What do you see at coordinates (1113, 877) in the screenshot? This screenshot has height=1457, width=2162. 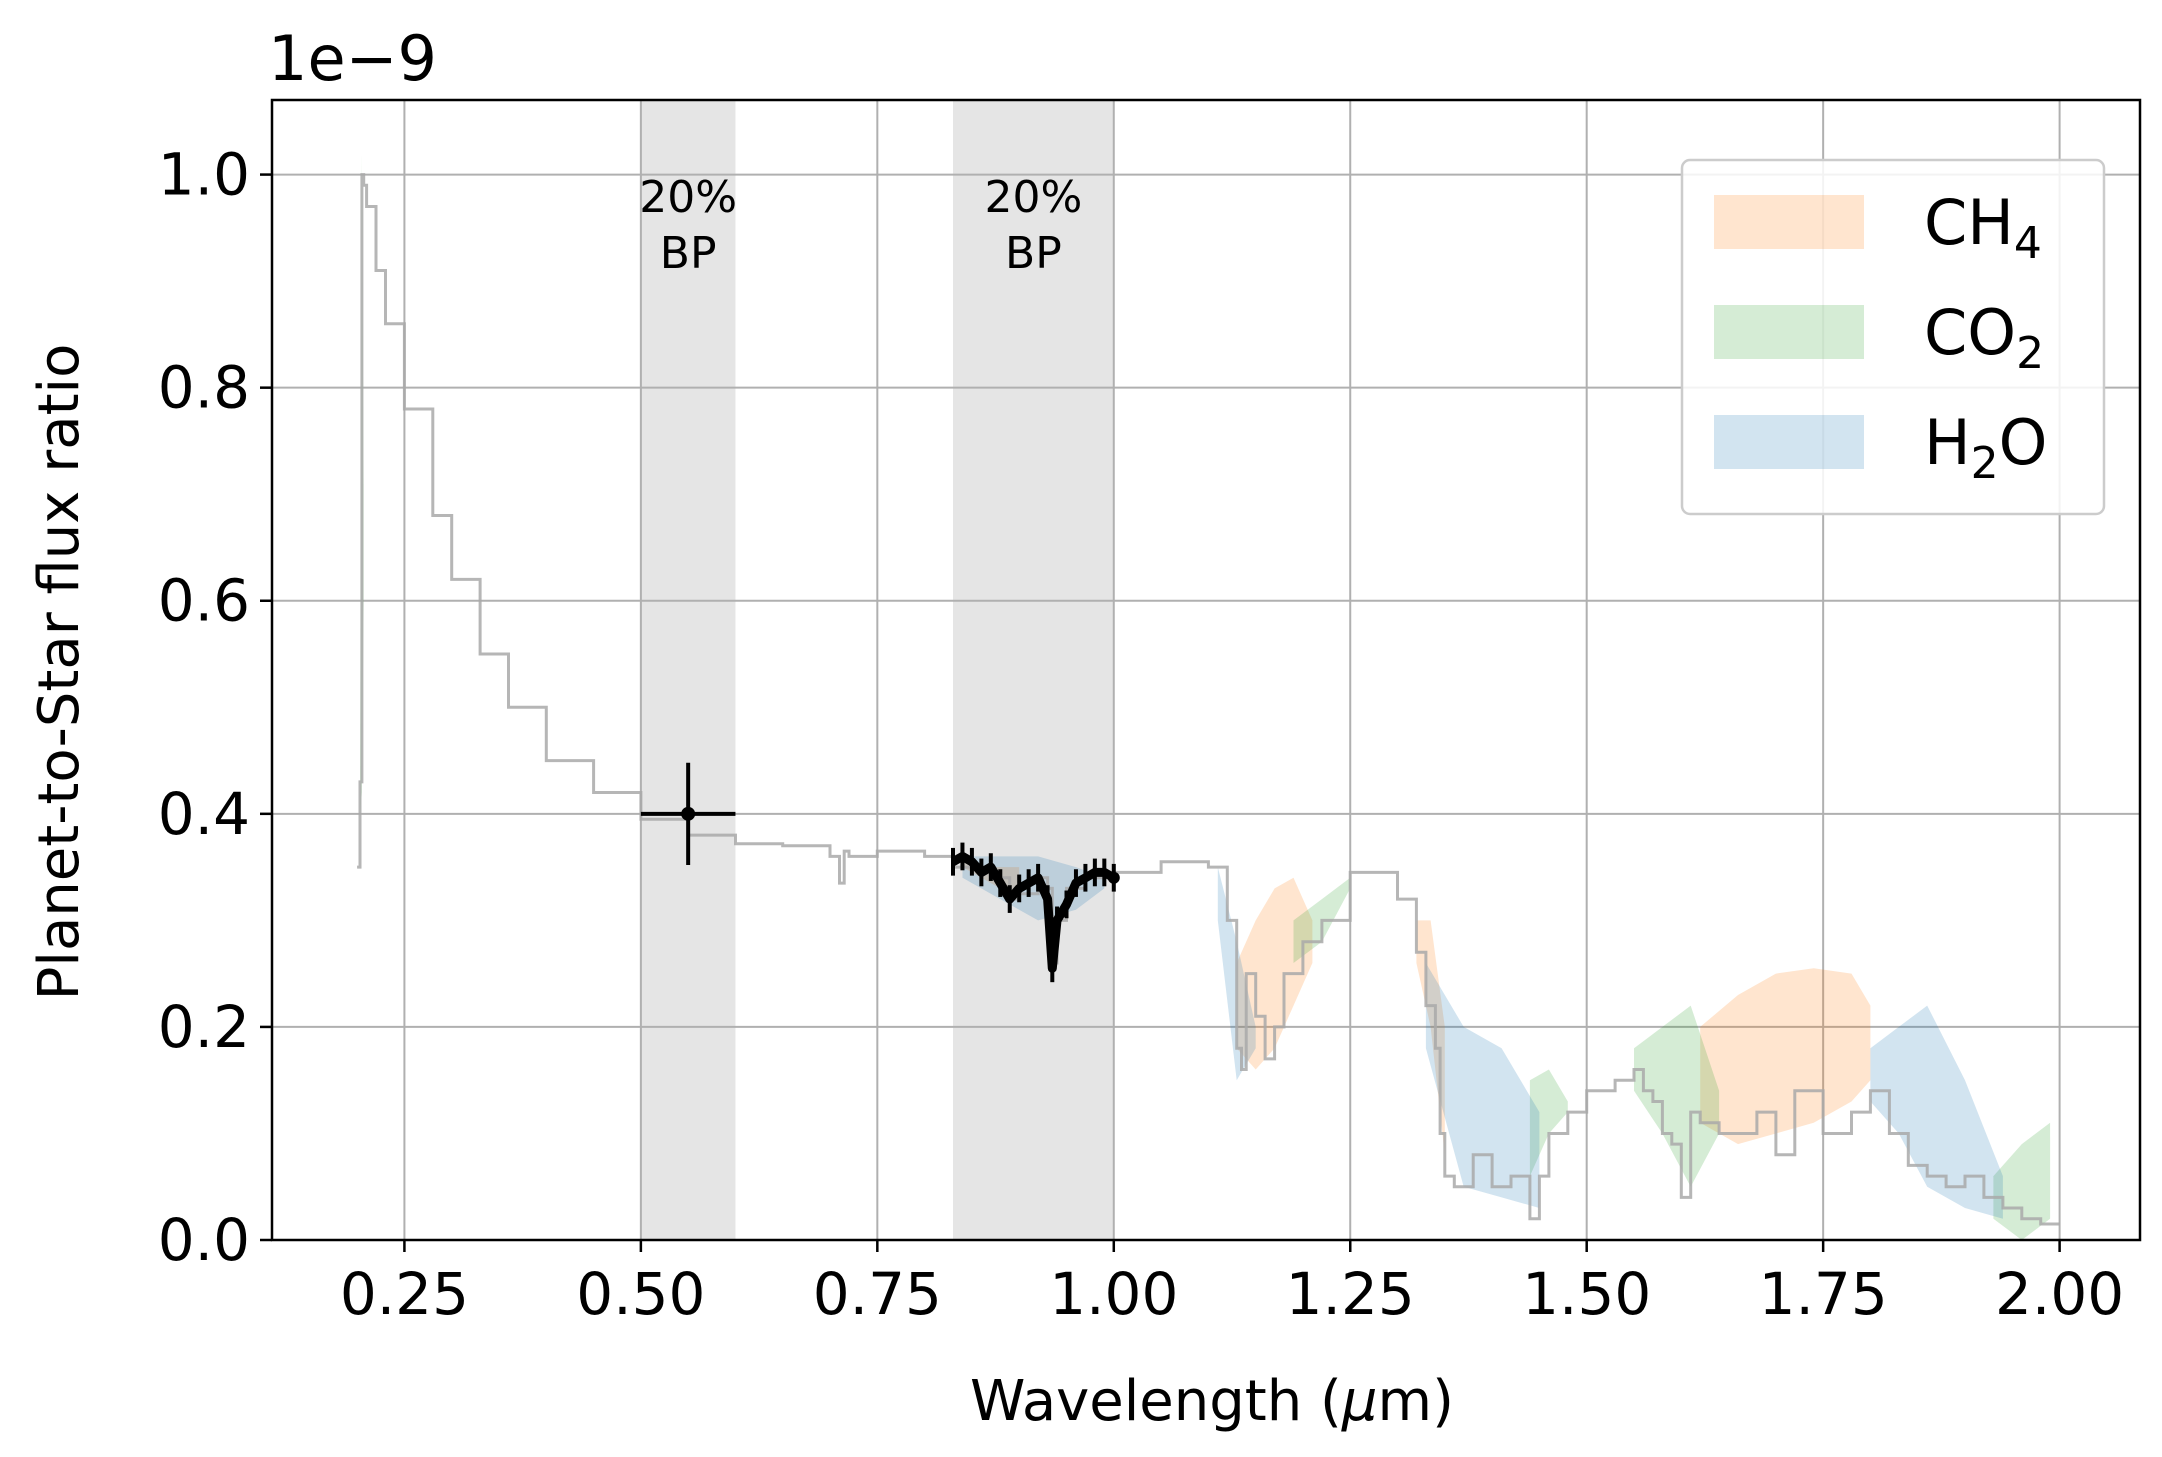 I see `spectrum-end-point` at bounding box center [1113, 877].